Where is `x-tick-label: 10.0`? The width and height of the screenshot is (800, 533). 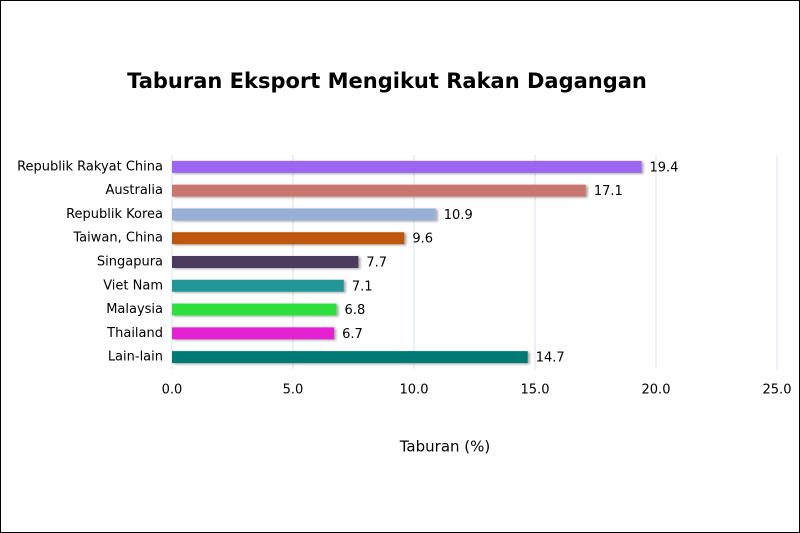 x-tick-label: 10.0 is located at coordinates (414, 390).